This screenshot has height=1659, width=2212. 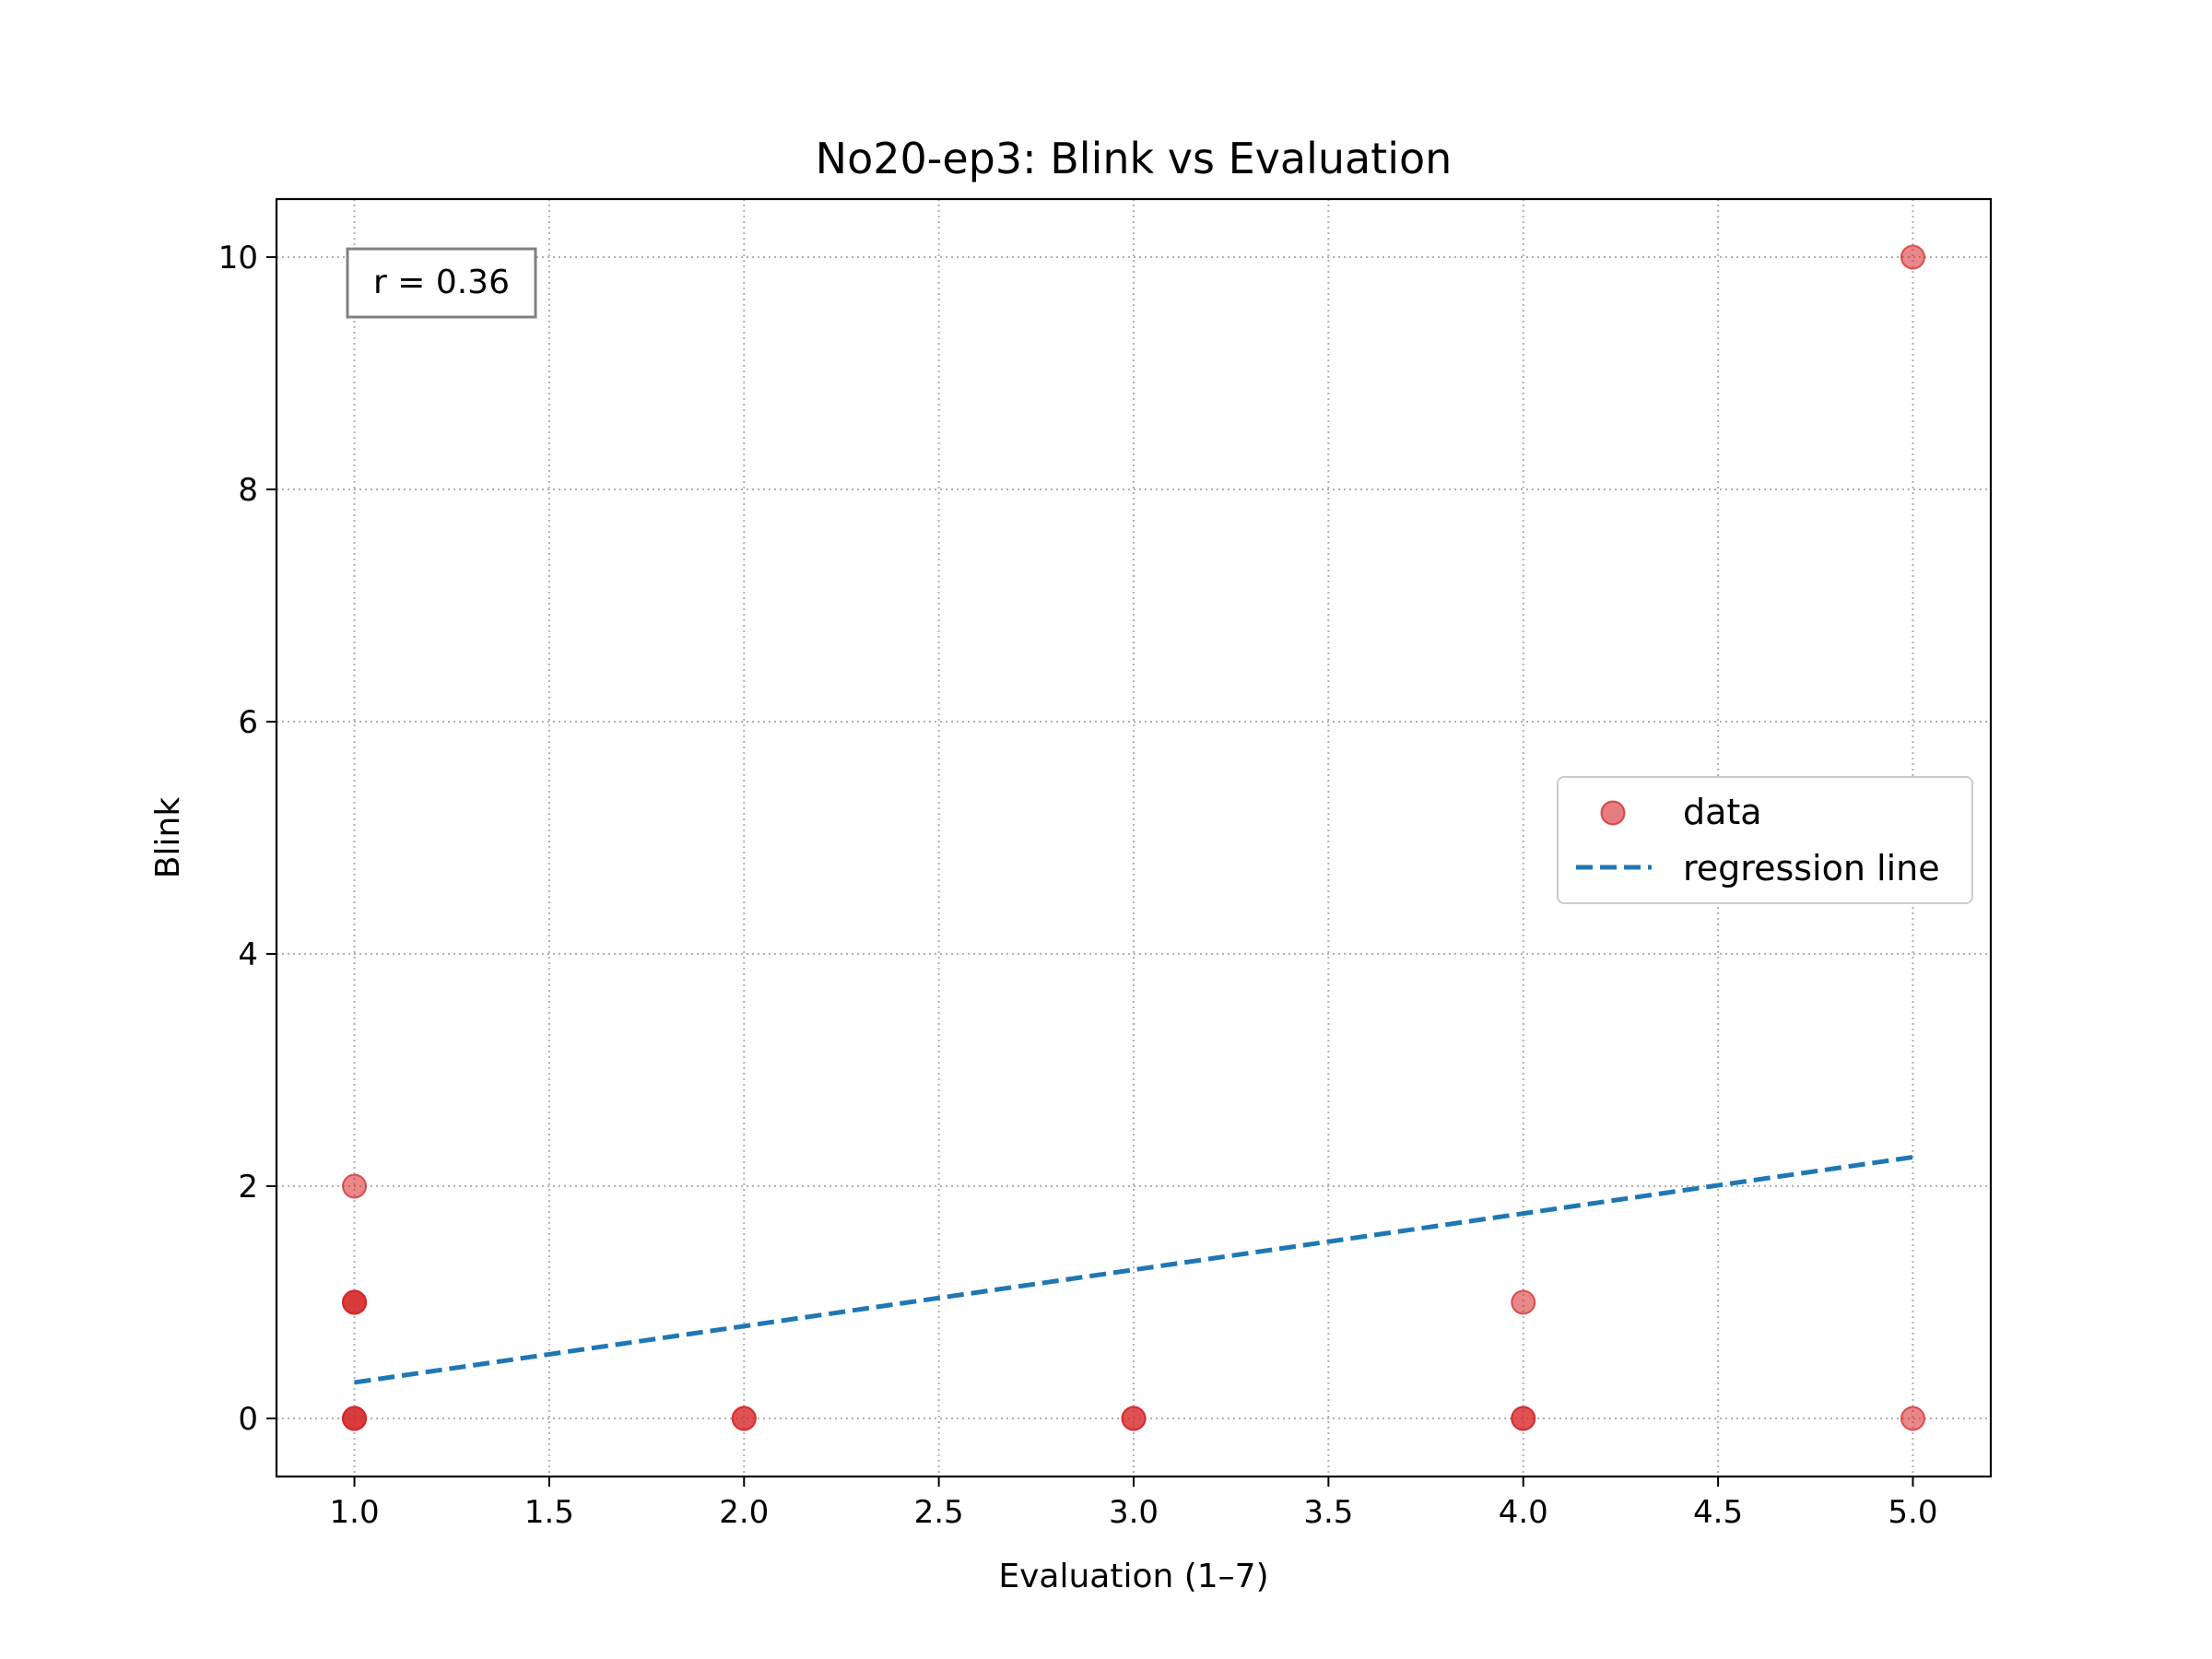 I want to click on annotation-box, so click(x=441, y=283).